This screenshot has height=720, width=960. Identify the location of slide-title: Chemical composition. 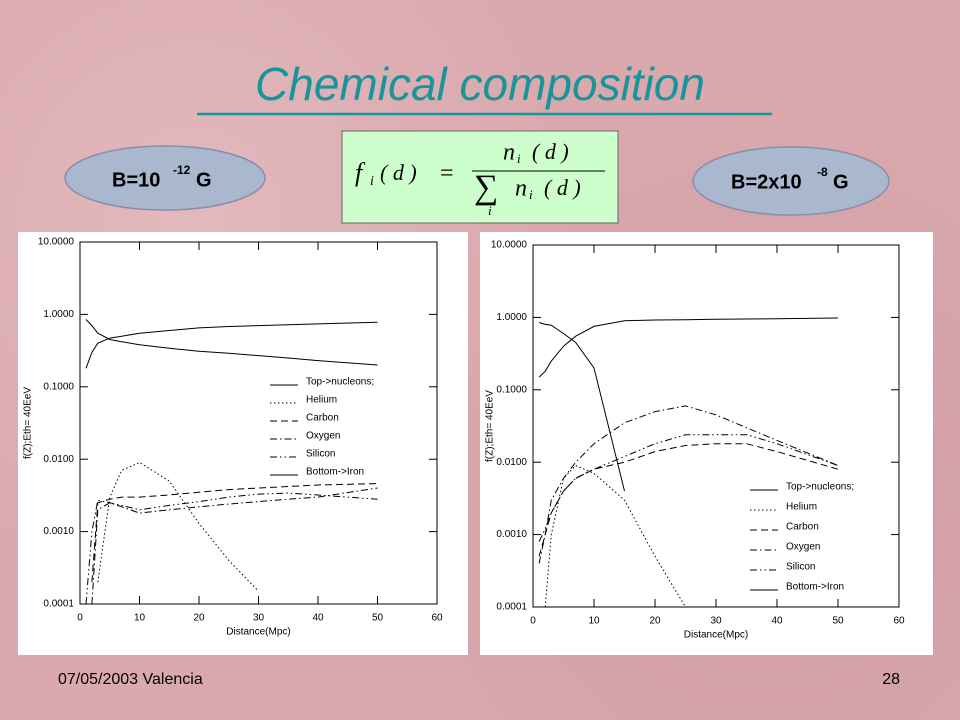
(480, 84).